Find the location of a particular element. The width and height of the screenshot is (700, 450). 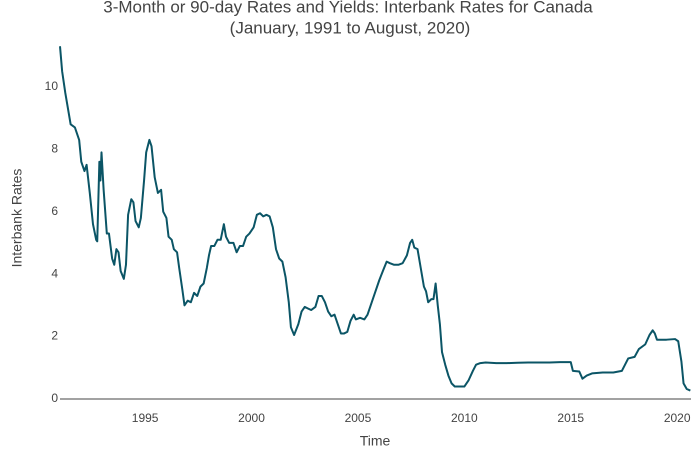

x-tick-label: 2000 is located at coordinates (251, 418).